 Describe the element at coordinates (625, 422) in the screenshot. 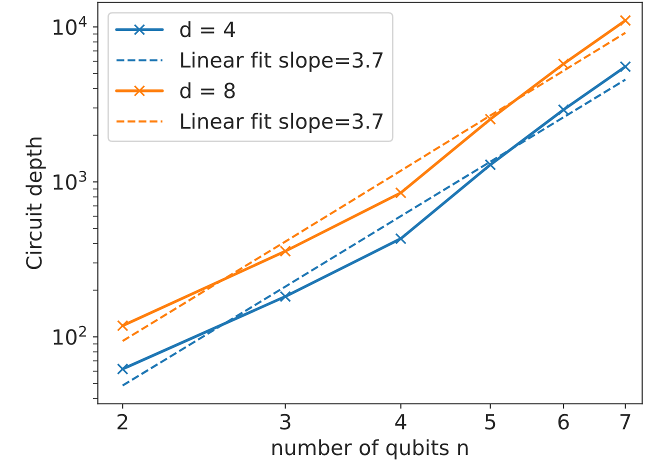

I see `x-tick-label: 7` at that location.